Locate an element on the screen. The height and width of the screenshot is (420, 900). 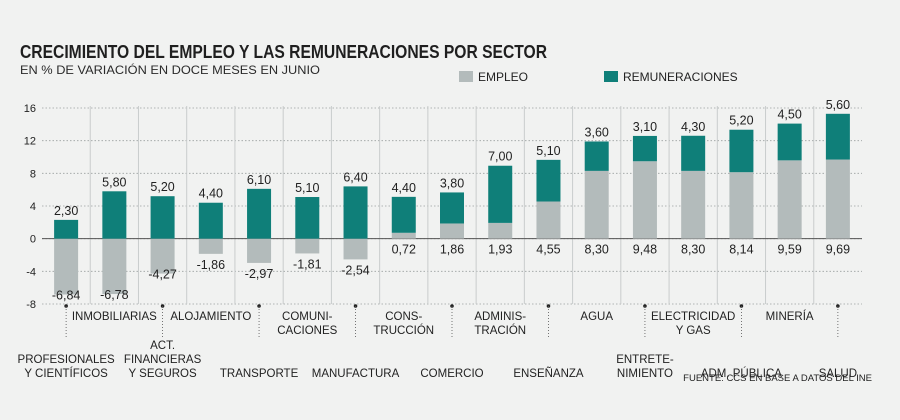
category-label-line: AGUA is located at coordinates (596, 317).